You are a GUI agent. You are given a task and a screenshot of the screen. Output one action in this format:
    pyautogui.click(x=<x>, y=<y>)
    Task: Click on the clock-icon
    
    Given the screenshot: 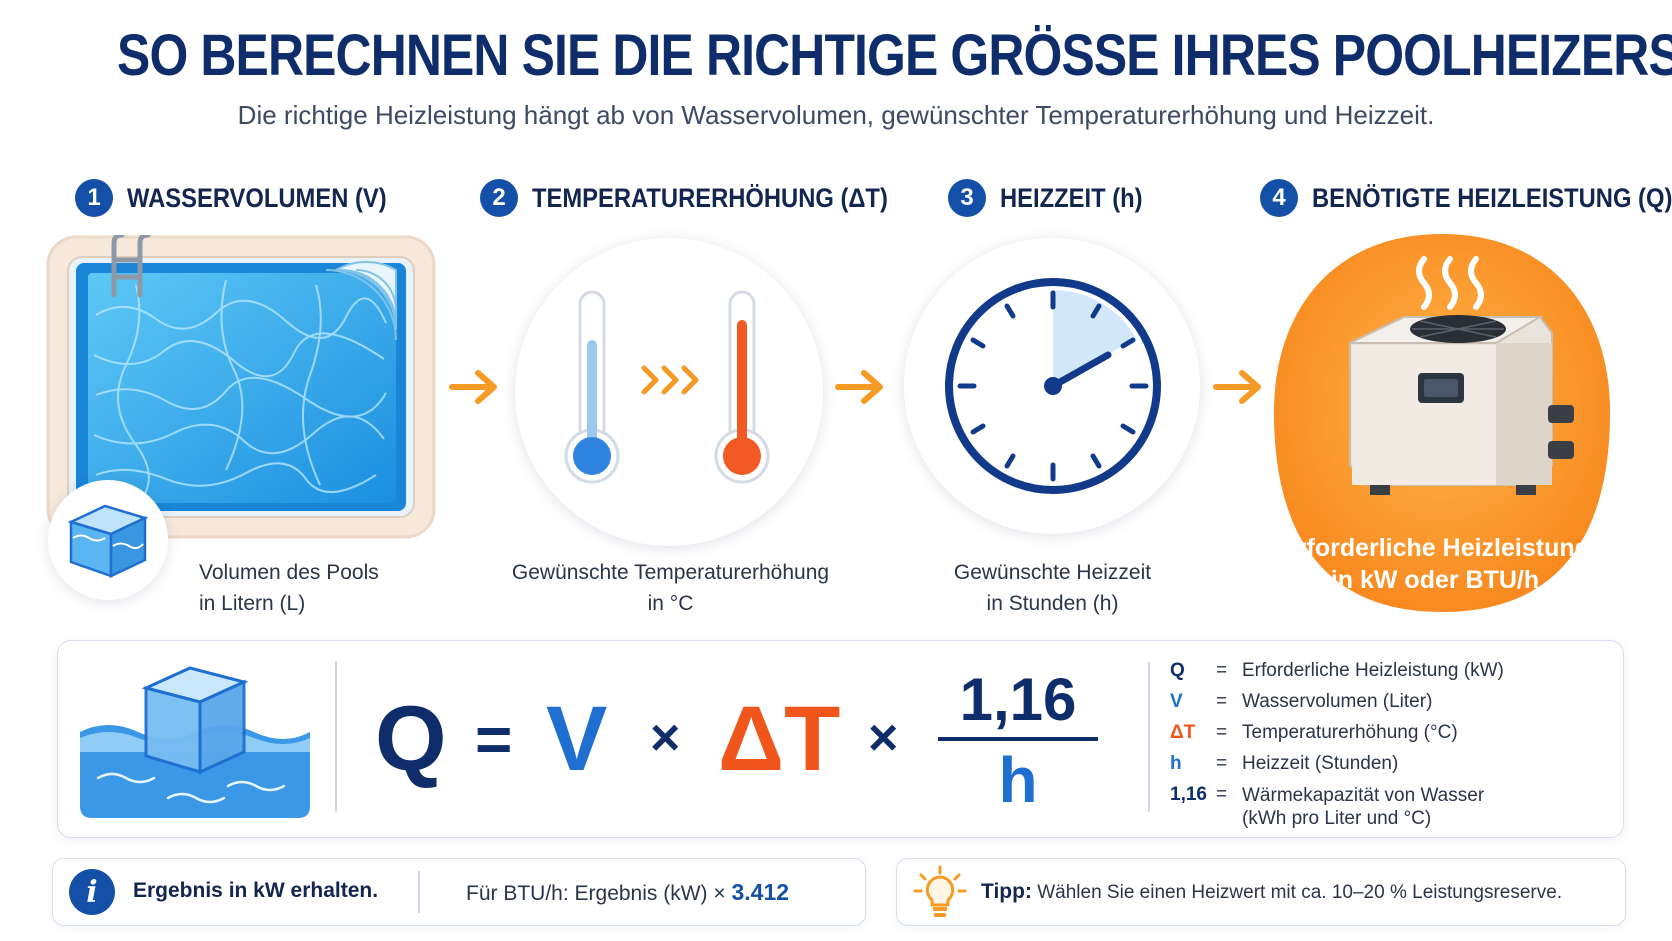 What is the action you would take?
    pyautogui.click(x=1053, y=386)
    